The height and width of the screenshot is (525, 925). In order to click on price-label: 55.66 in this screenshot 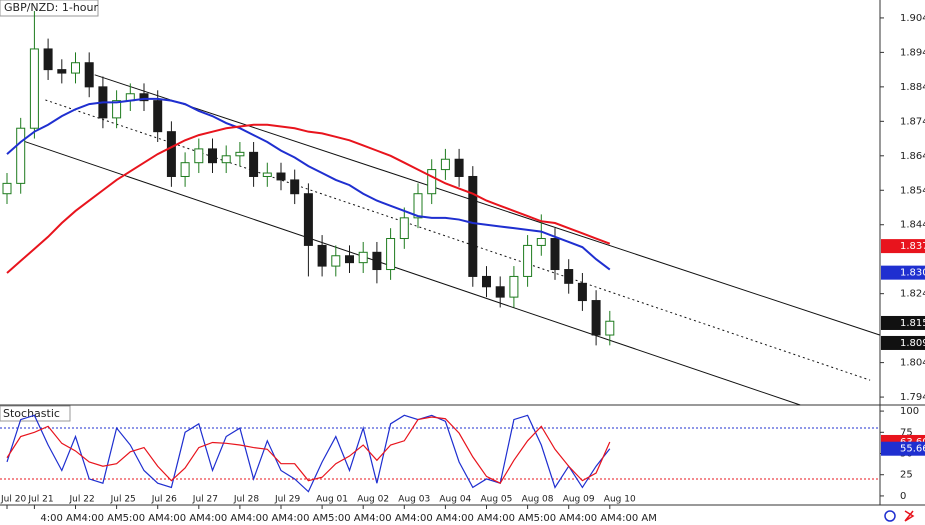, I will do `click(912, 449)`.